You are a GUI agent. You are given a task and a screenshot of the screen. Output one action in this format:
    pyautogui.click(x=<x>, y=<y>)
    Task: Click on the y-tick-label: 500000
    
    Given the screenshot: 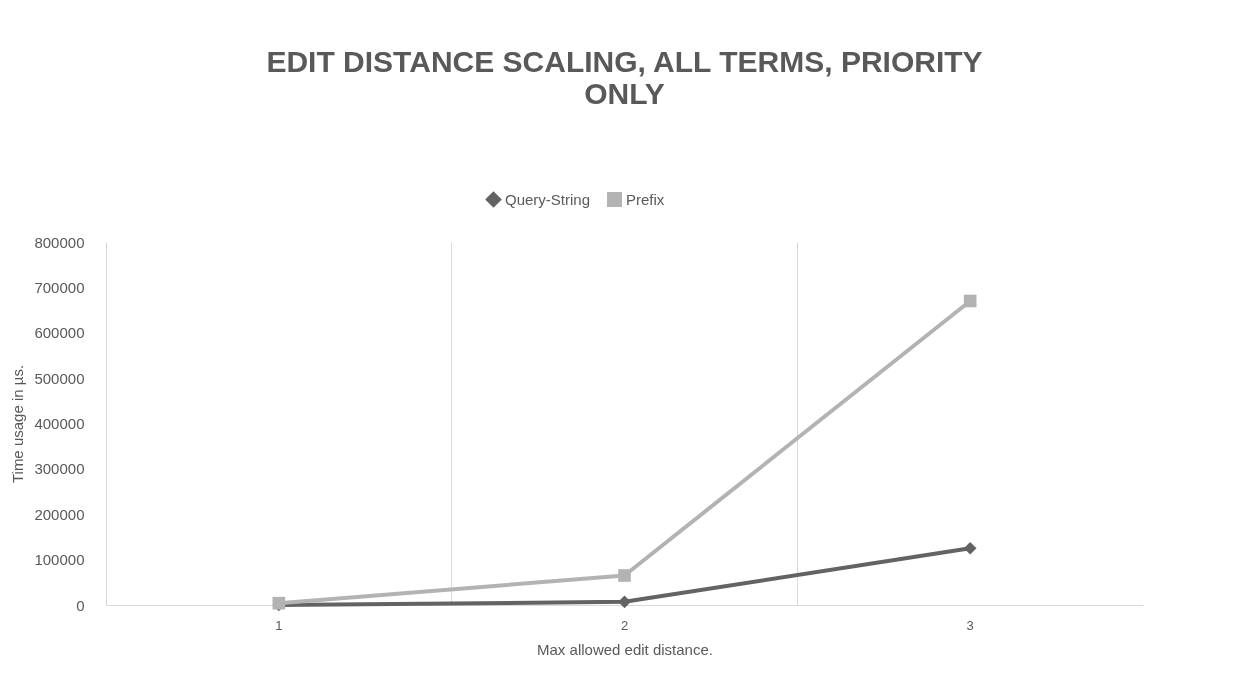 What is the action you would take?
    pyautogui.click(x=59, y=378)
    